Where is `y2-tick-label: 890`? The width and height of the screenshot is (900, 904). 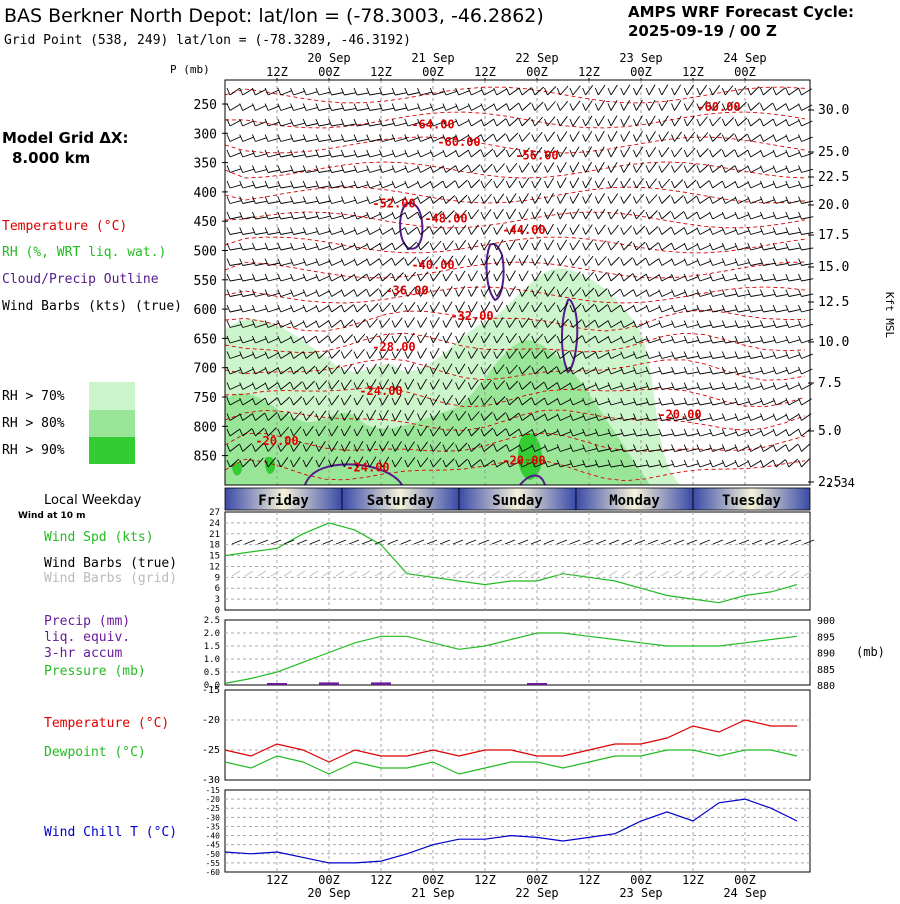
y2-tick-label: 890 is located at coordinates (826, 654).